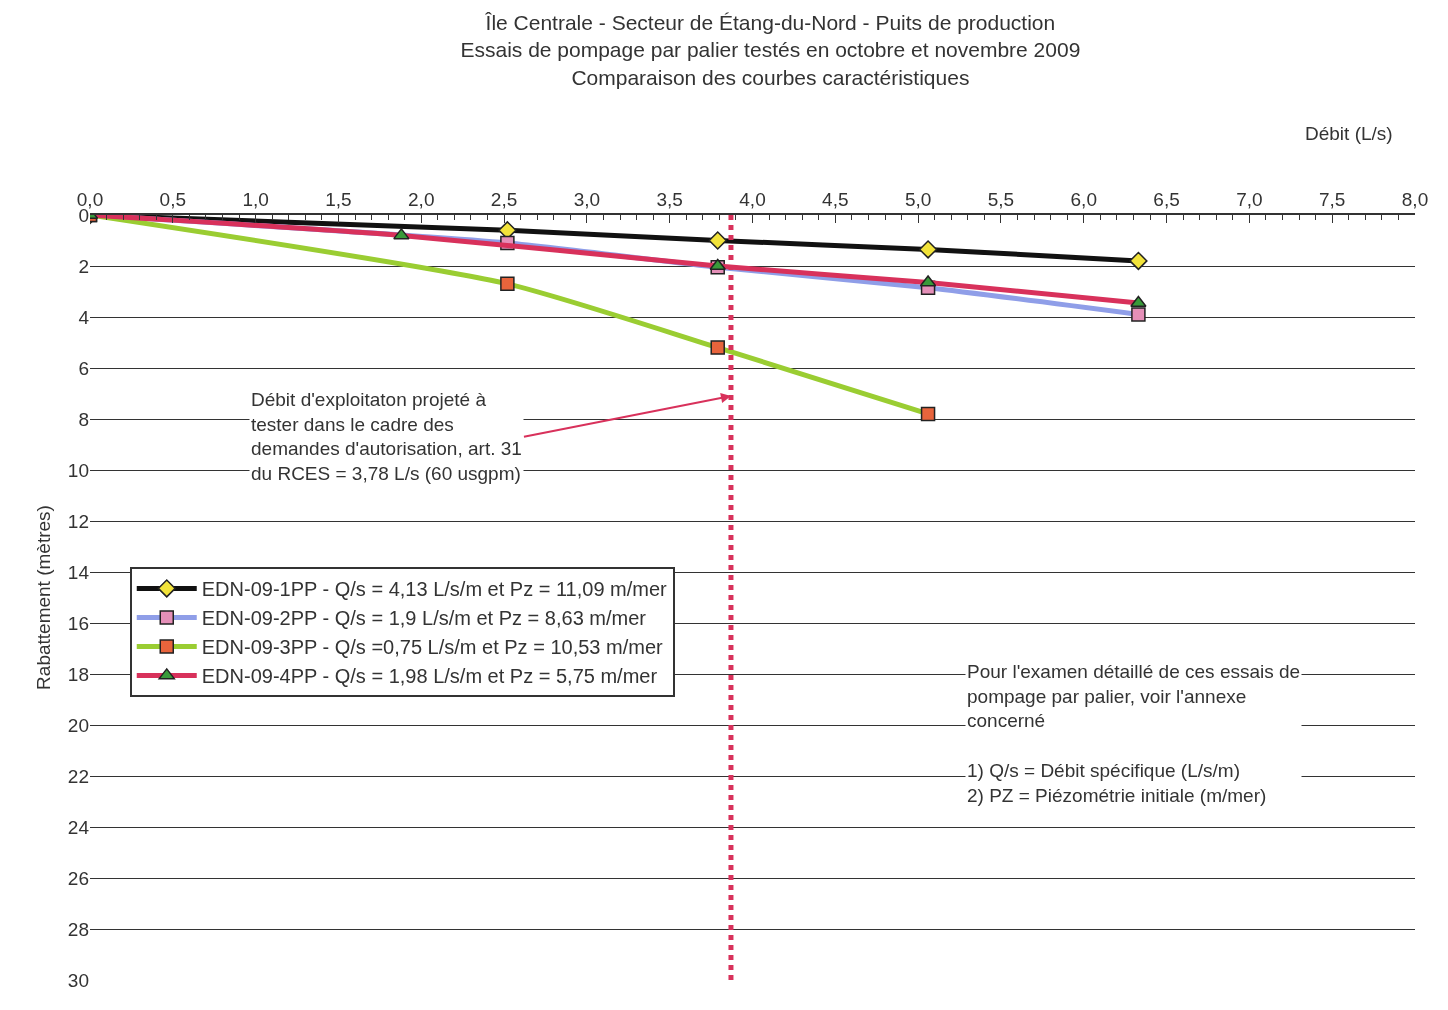  Describe the element at coordinates (1332, 199) in the screenshot. I see `x-tick-label: 7,5` at that location.